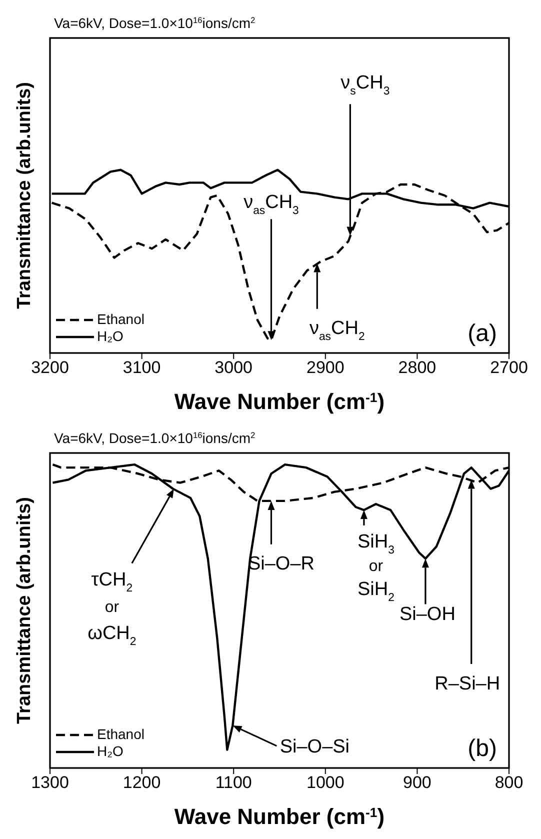 This screenshot has height=839, width=541. What do you see at coordinates (509, 782) in the screenshot?
I see `x-tick-label: 800` at bounding box center [509, 782].